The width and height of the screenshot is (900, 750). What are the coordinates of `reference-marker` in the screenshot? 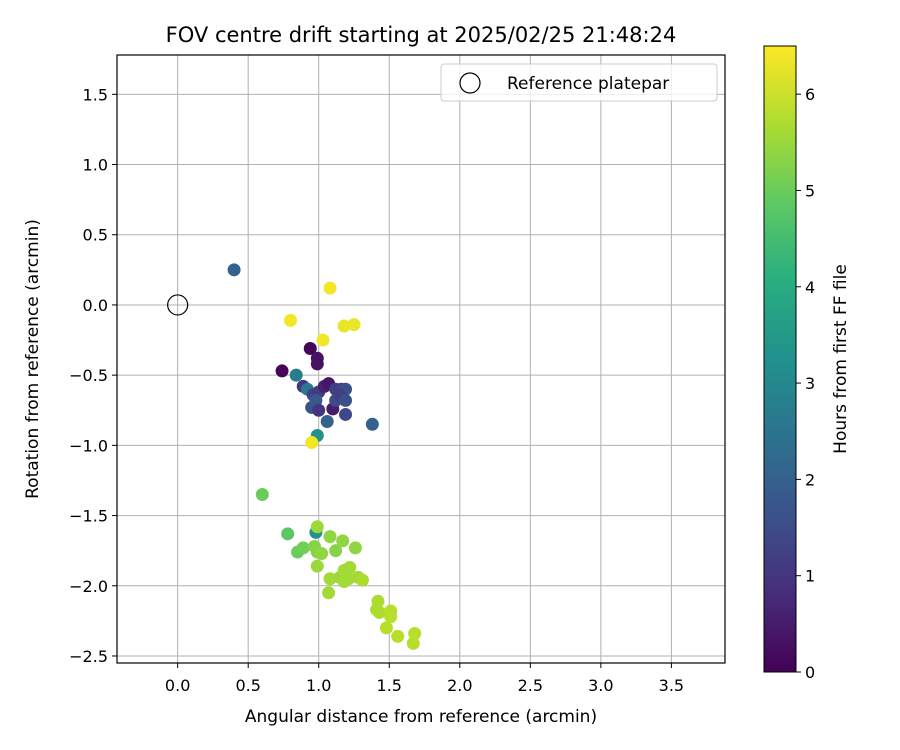 It's located at (178, 305).